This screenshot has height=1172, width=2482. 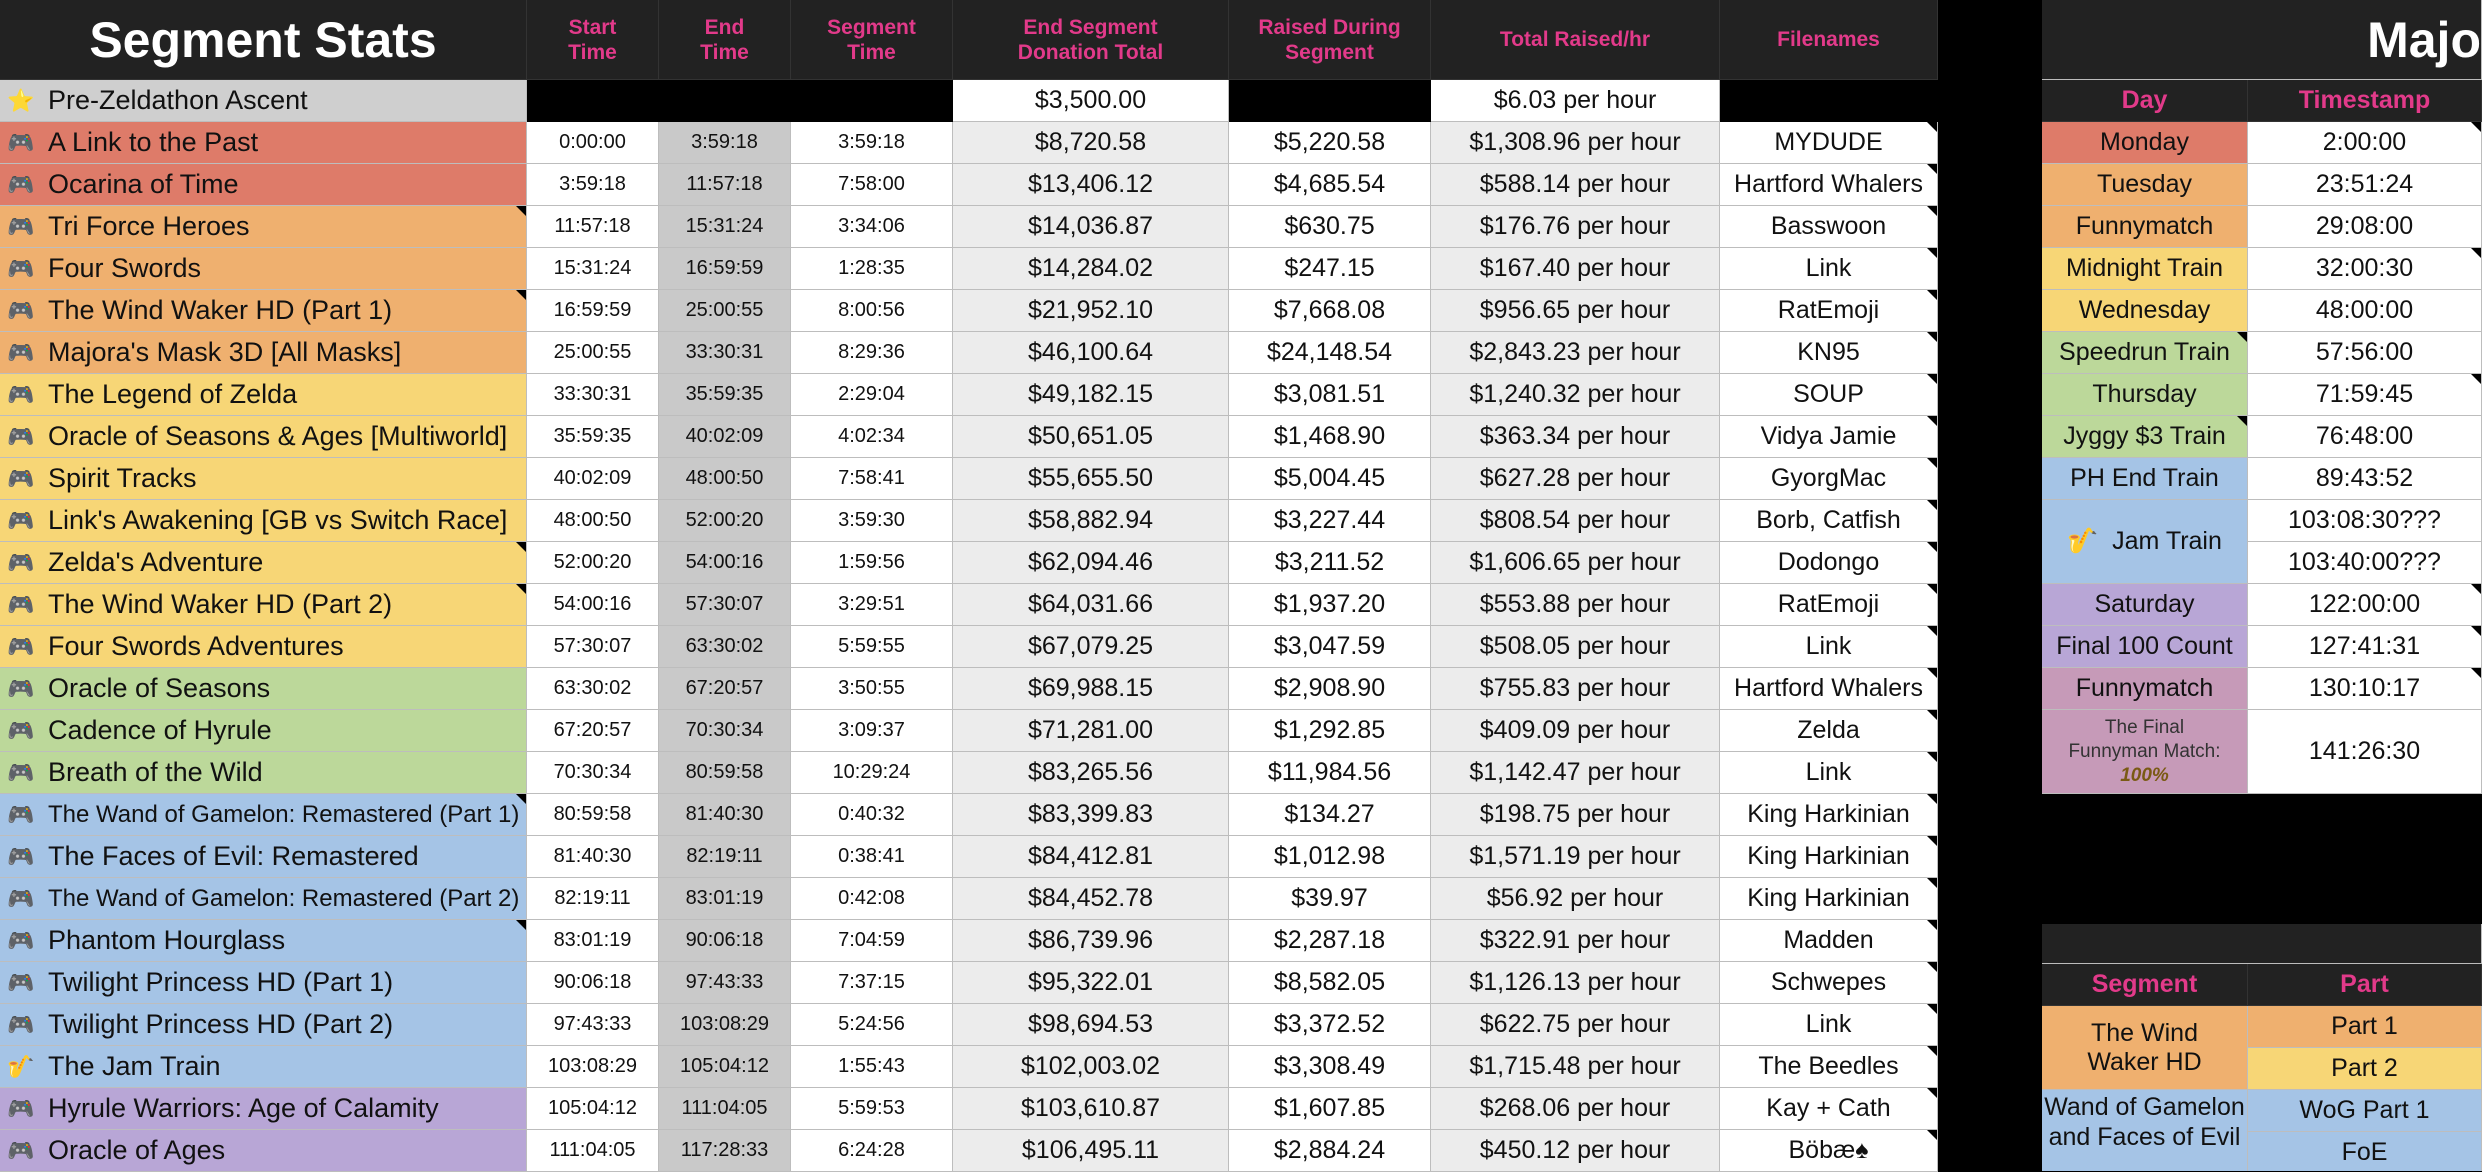 I want to click on milestone-label-cell: Monday, so click(x=2145, y=143).